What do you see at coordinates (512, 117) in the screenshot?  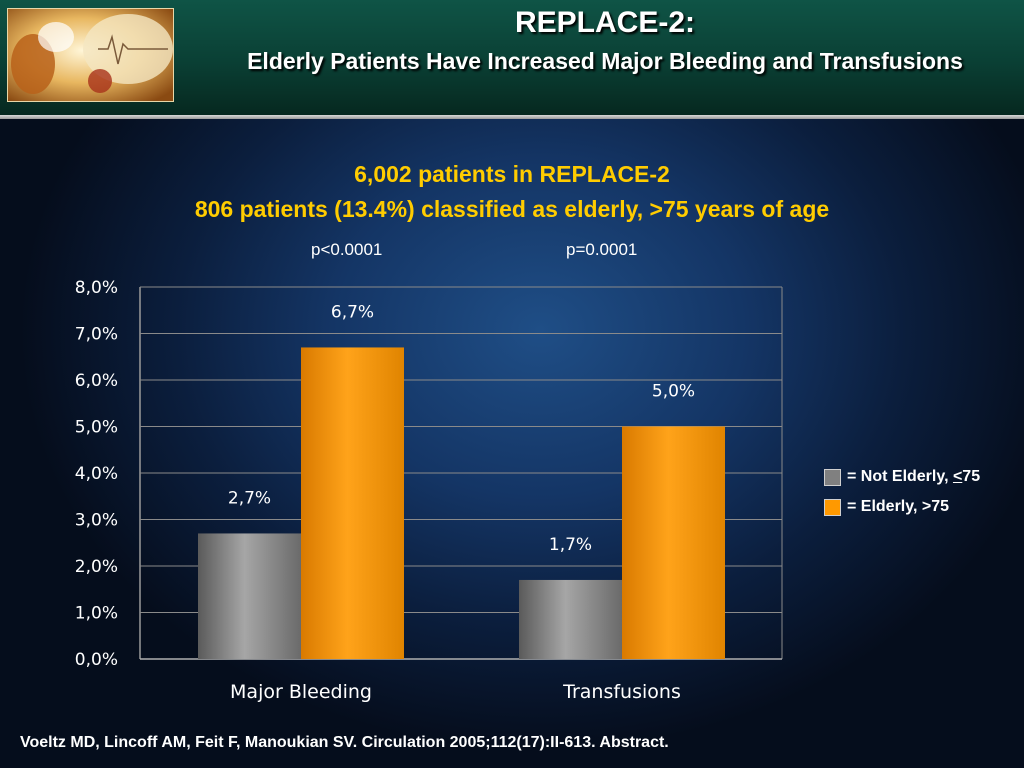 I see `header-divider` at bounding box center [512, 117].